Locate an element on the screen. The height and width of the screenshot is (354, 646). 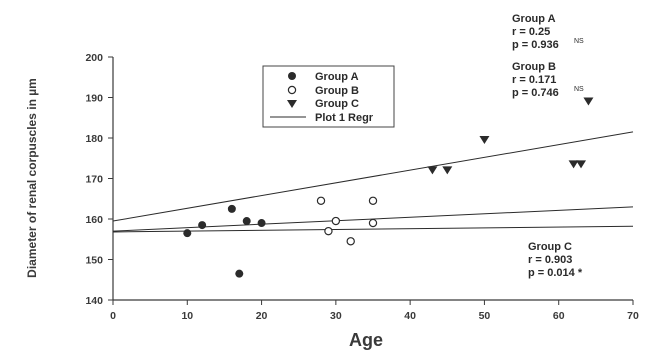
y-tick-label: 150 is located at coordinates (94, 261).